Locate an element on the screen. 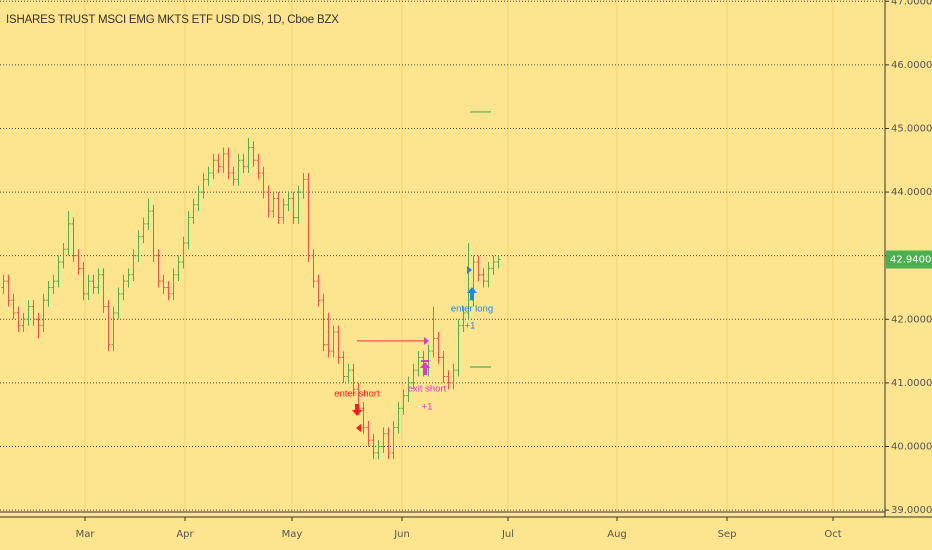 The width and height of the screenshot is (932, 550). y-tick-label: 45.0000 is located at coordinates (911, 128).